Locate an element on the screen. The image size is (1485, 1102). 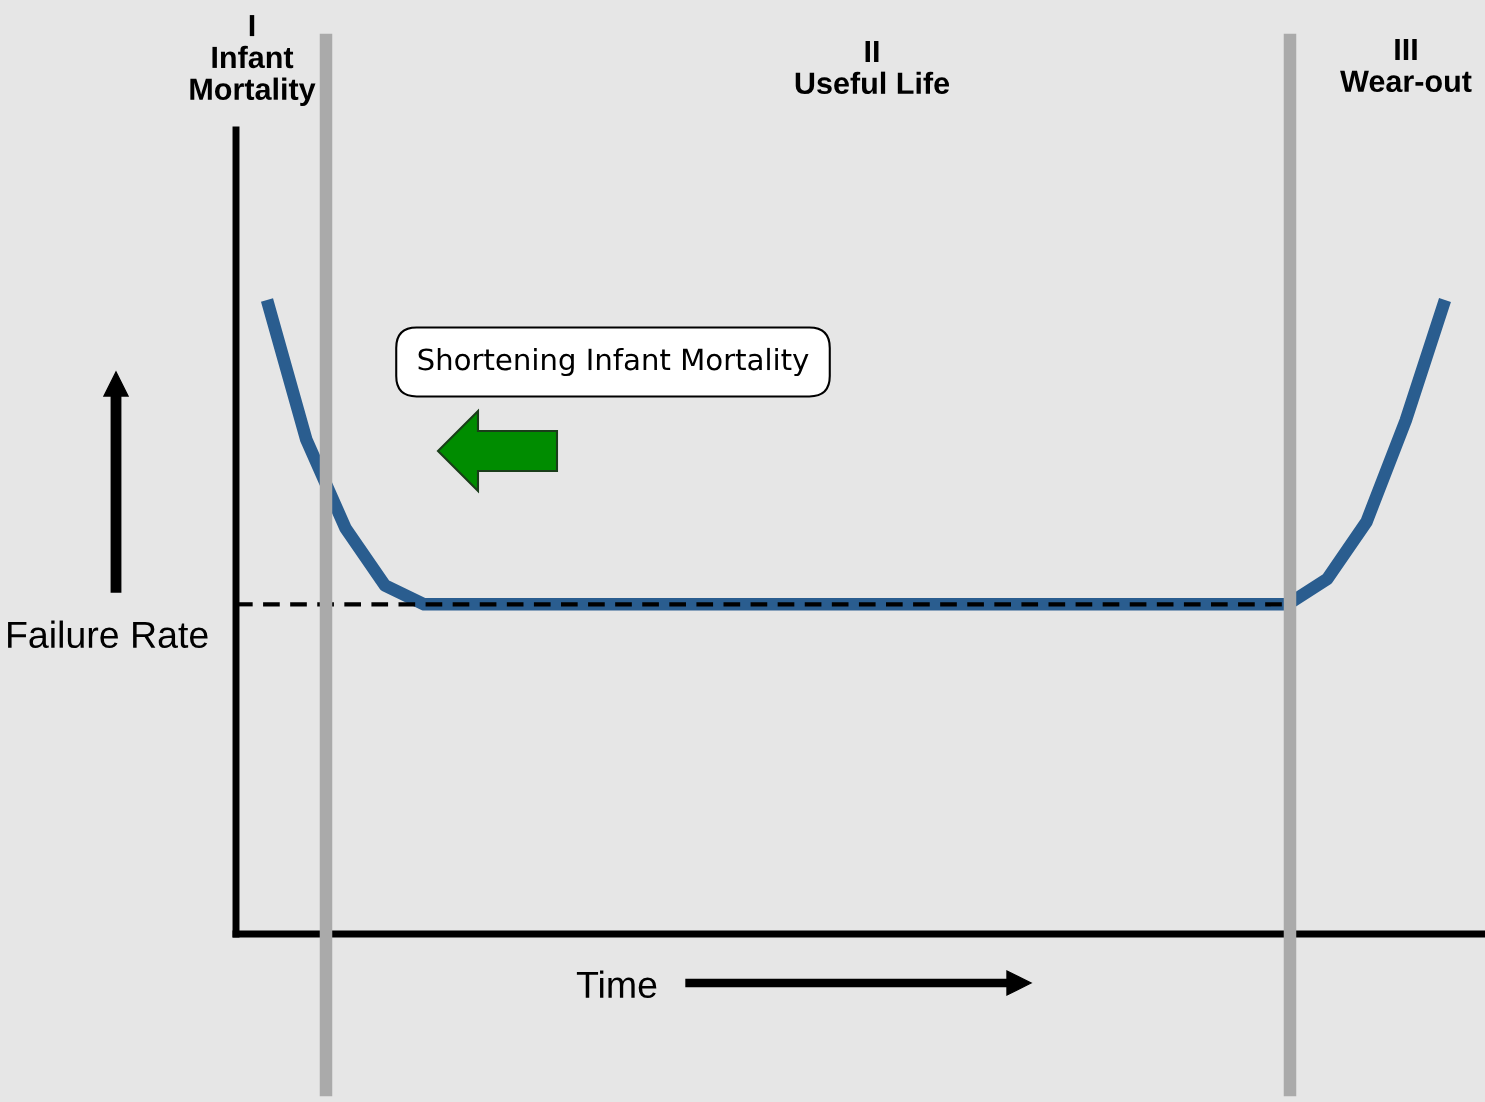
text: II Useful Life is located at coordinates (872, 67).